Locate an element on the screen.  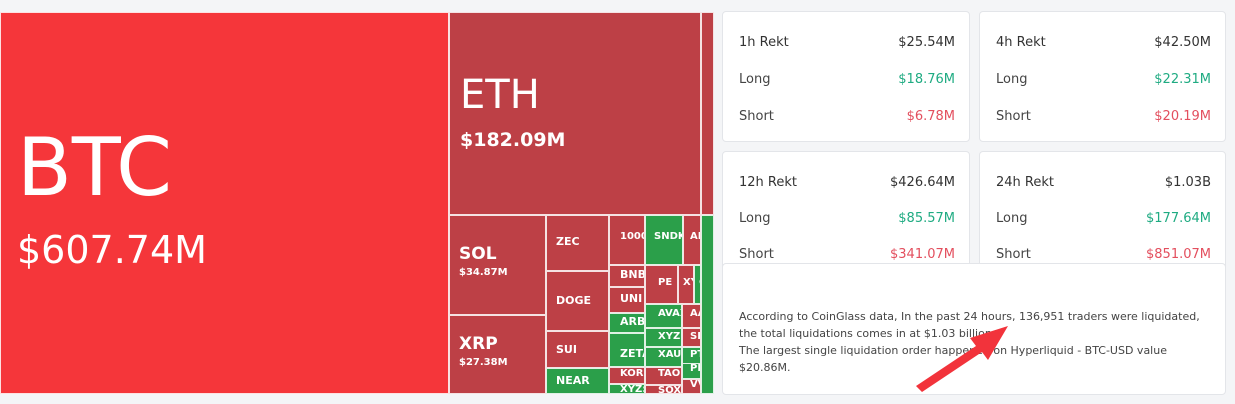
treemap-tile-pe: PE is located at coordinates (661, 284).